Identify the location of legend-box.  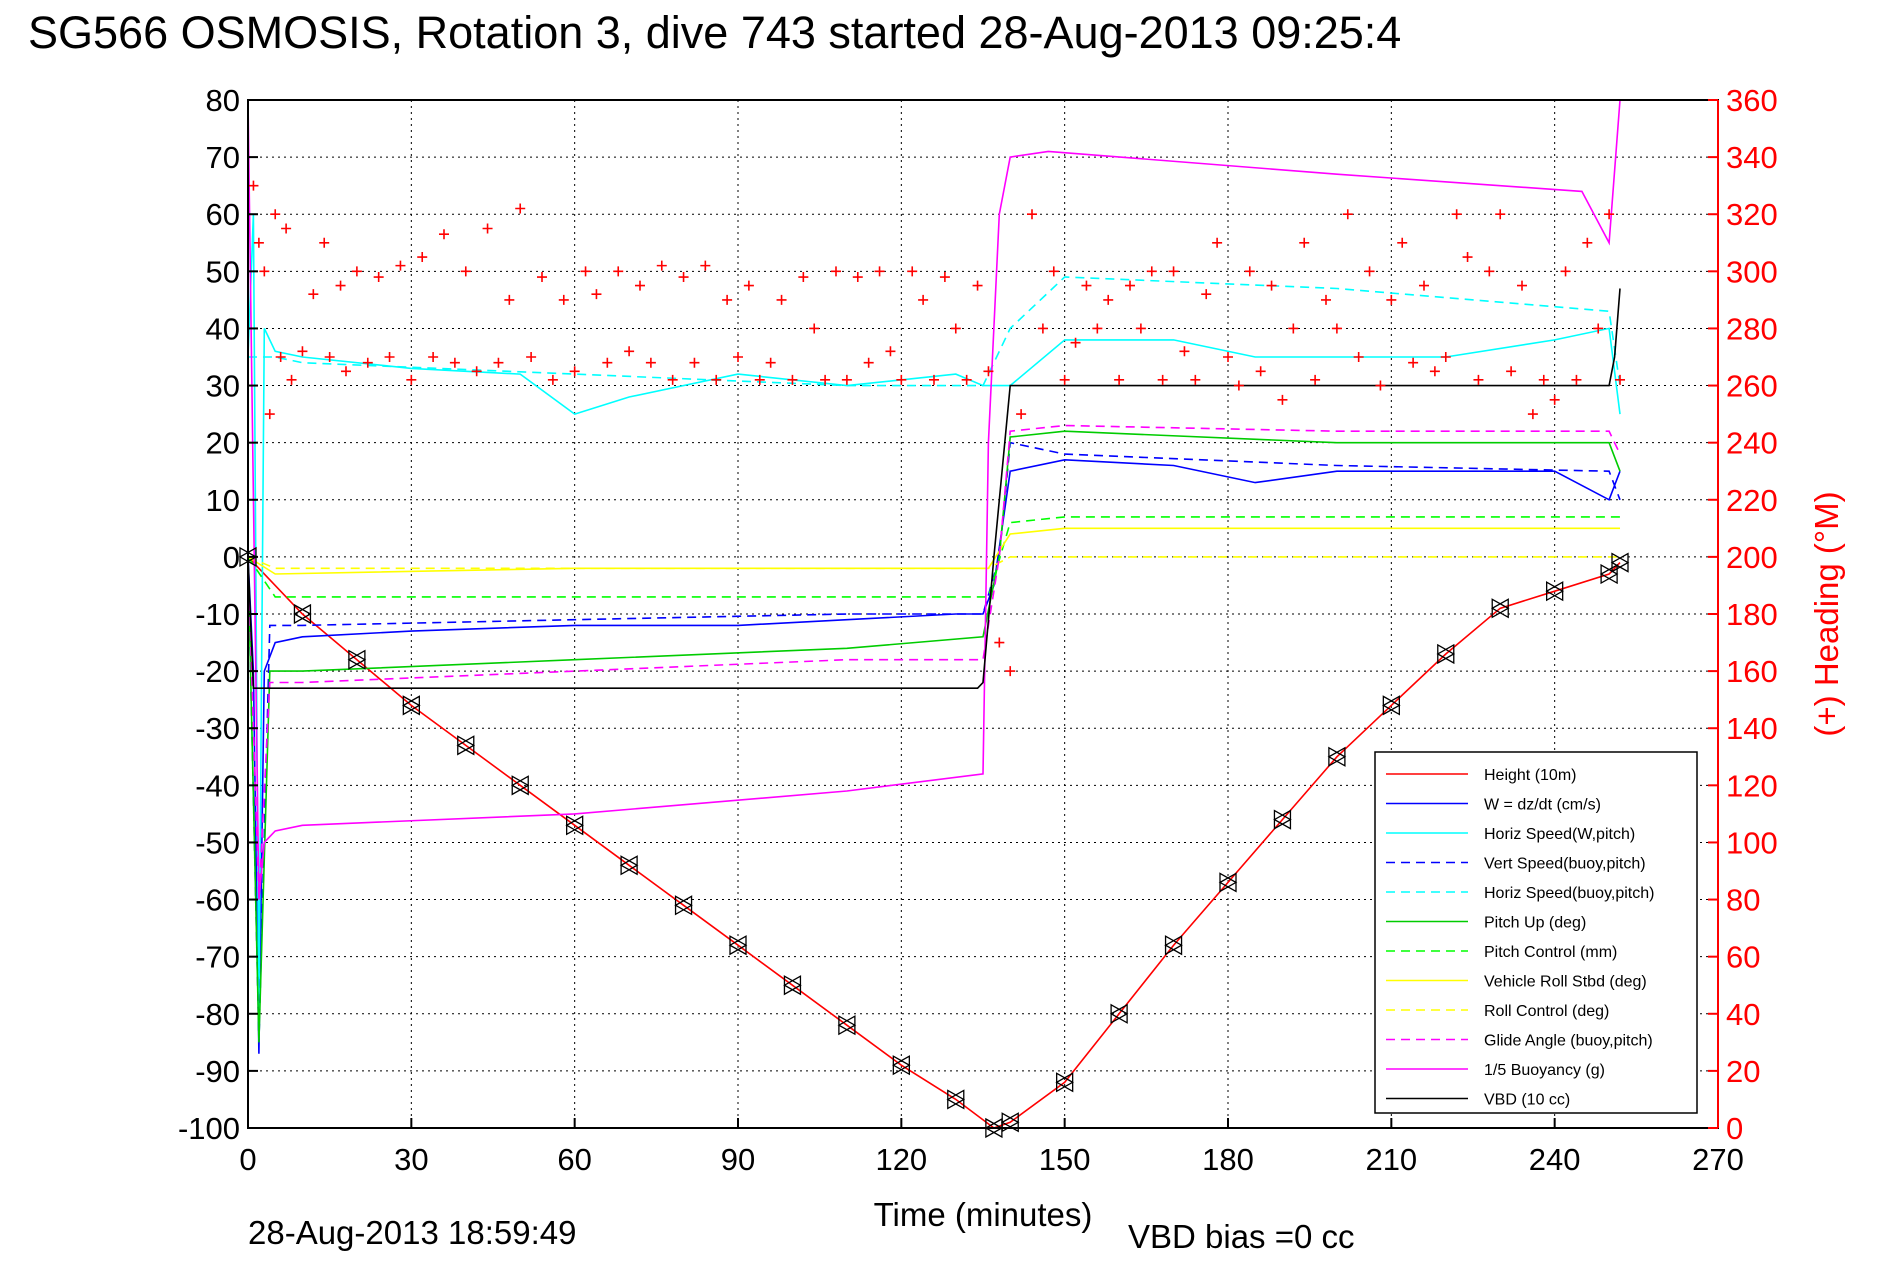
(1536, 932).